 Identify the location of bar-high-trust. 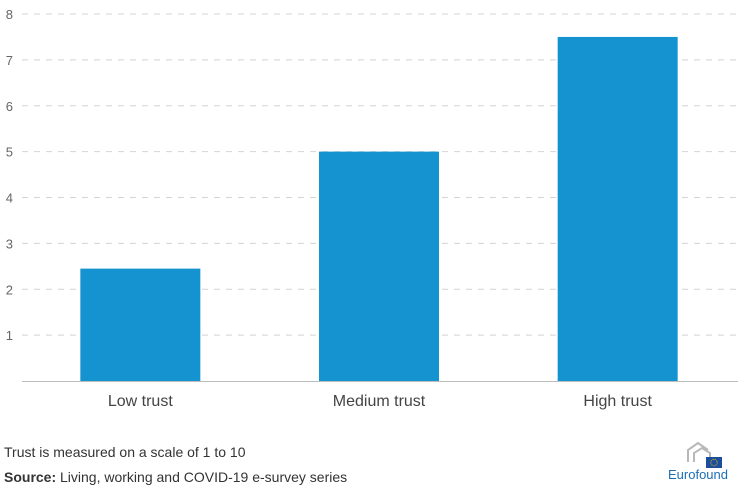
(617, 208).